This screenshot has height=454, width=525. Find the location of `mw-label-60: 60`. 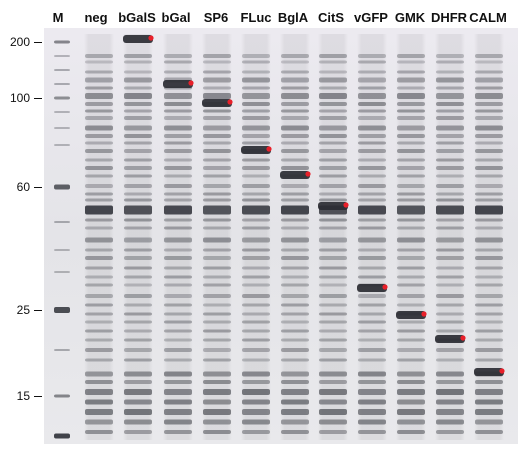

mw-label-60: 60 is located at coordinates (23, 187).